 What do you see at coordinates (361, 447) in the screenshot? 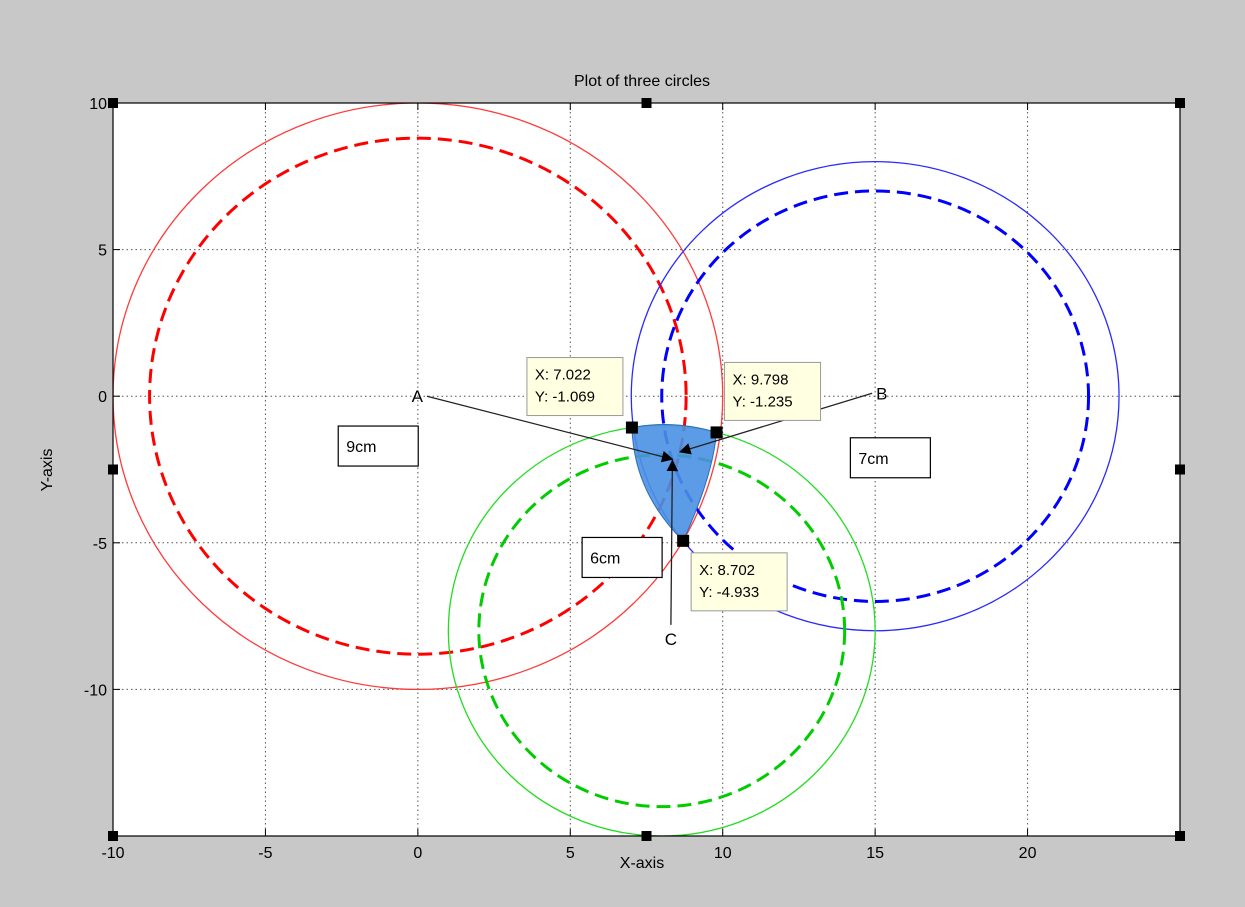
I see `radius-label: 9cm` at bounding box center [361, 447].